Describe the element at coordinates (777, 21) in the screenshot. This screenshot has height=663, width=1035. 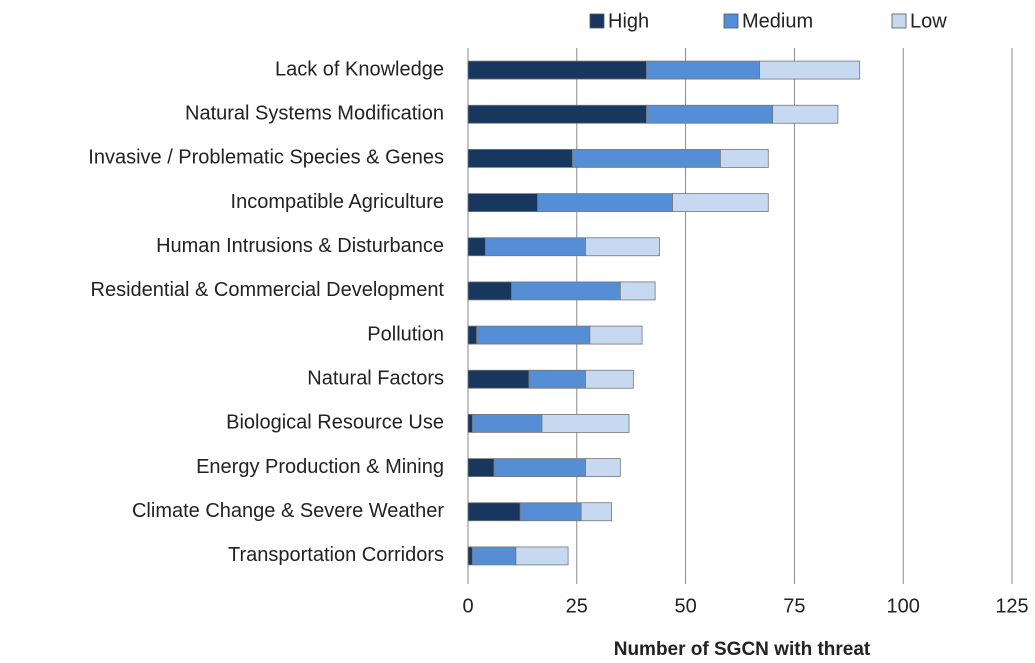
I see `legend-label: Medium` at that location.